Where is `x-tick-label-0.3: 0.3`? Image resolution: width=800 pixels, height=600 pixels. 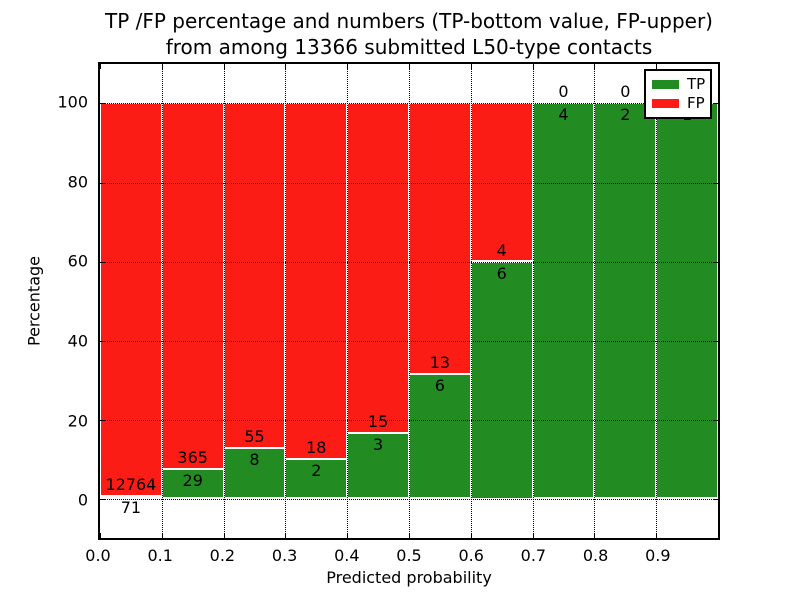 x-tick-label-0.3: 0.3 is located at coordinates (284, 555).